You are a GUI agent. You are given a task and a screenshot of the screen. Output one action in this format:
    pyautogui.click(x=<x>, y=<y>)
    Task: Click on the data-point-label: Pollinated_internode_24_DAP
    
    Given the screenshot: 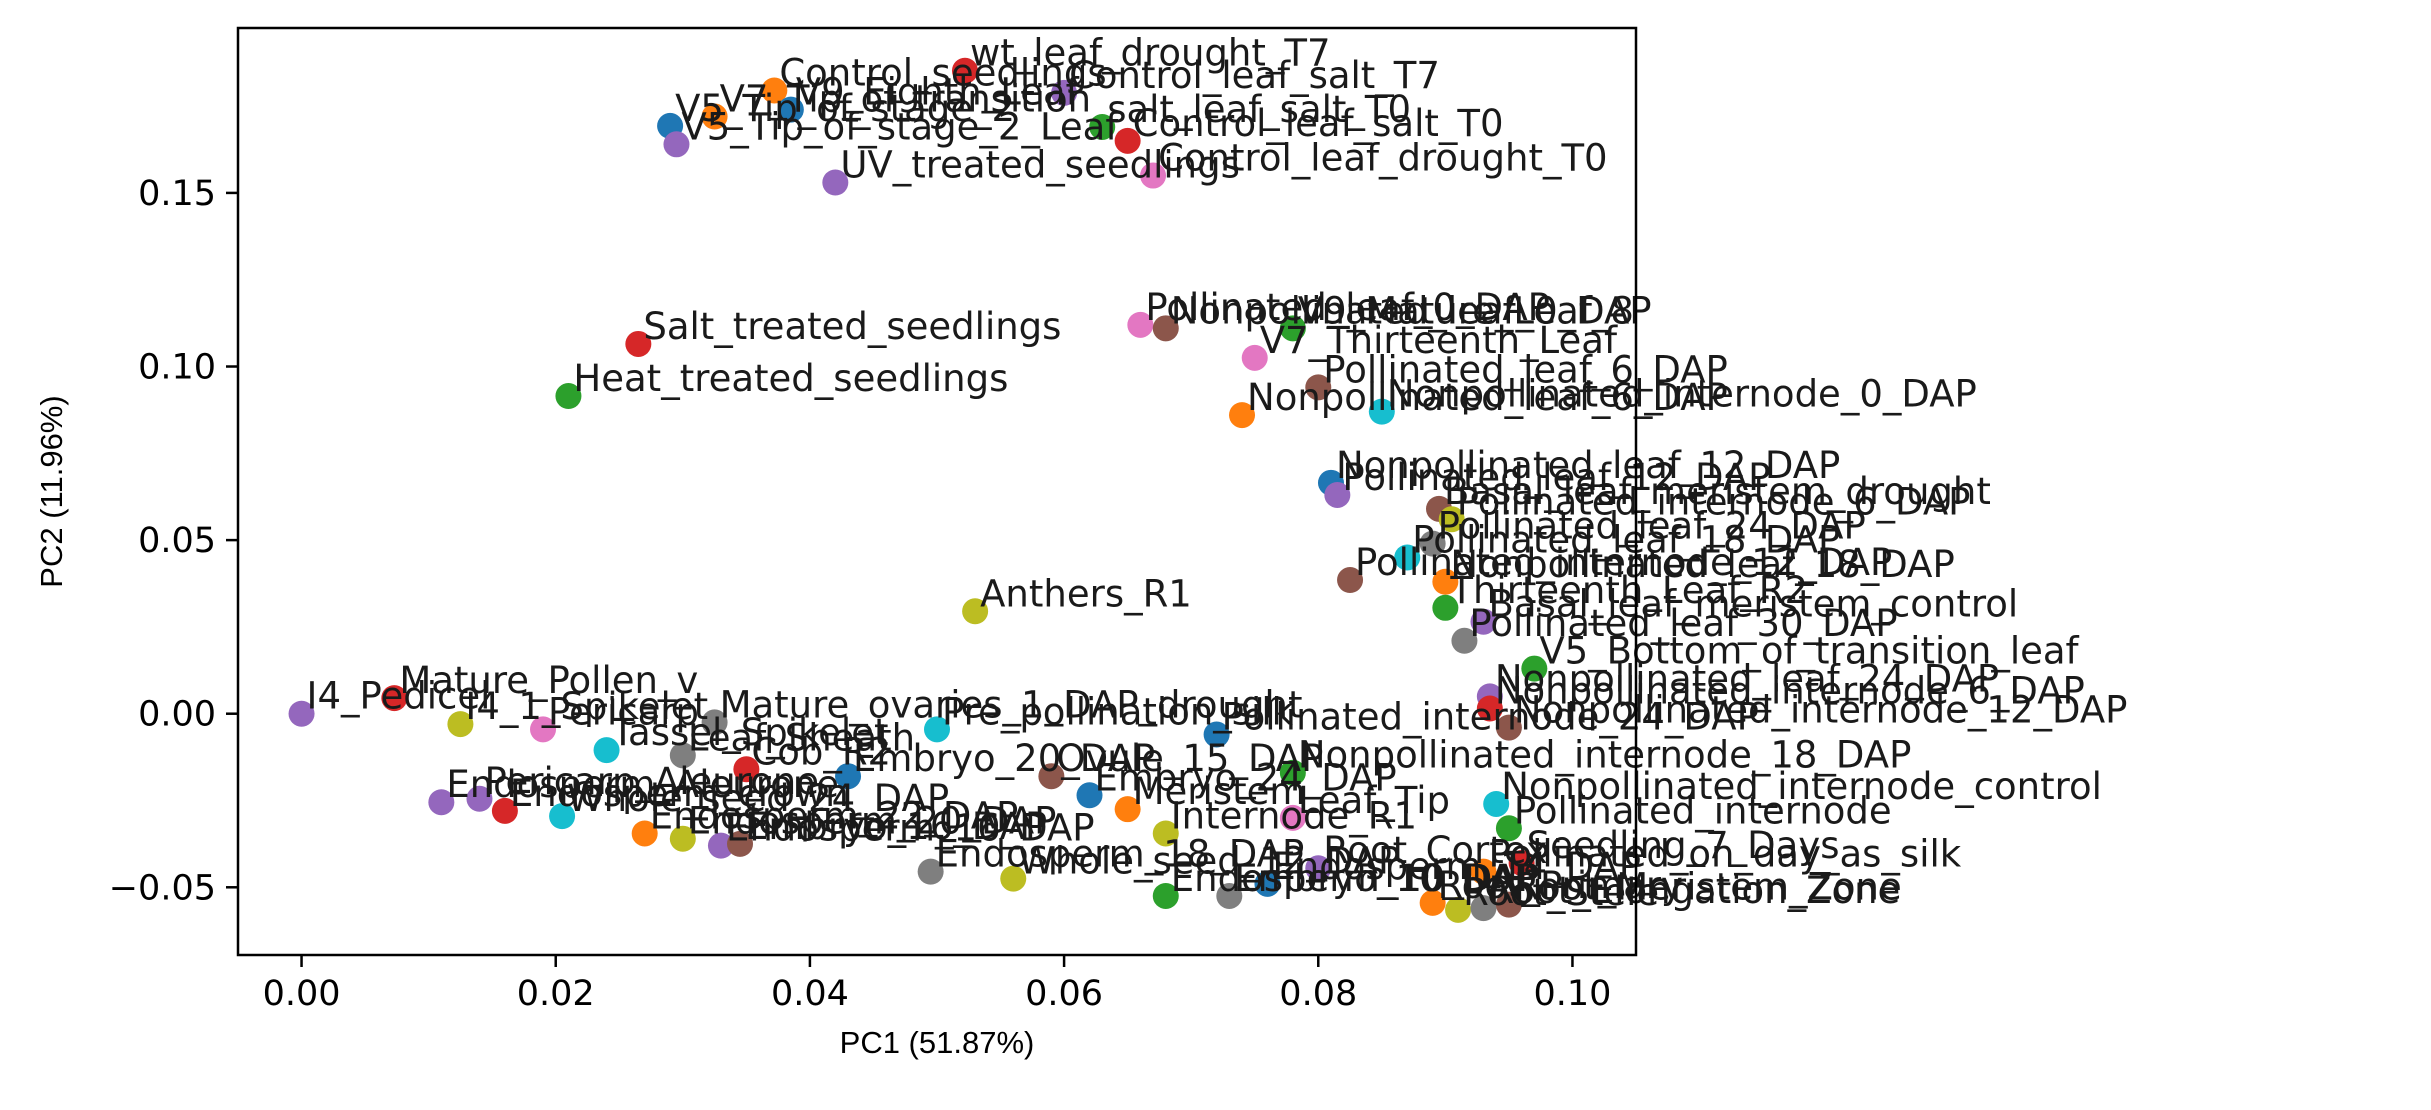 What is the action you would take?
    pyautogui.click(x=1490, y=717)
    